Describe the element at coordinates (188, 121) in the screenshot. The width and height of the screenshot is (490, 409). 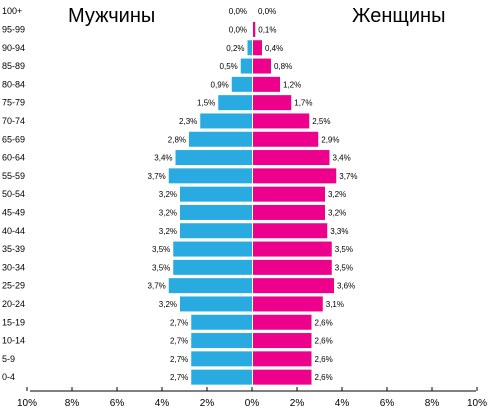
I see `value-label-male-70-74: 2,3%` at that location.